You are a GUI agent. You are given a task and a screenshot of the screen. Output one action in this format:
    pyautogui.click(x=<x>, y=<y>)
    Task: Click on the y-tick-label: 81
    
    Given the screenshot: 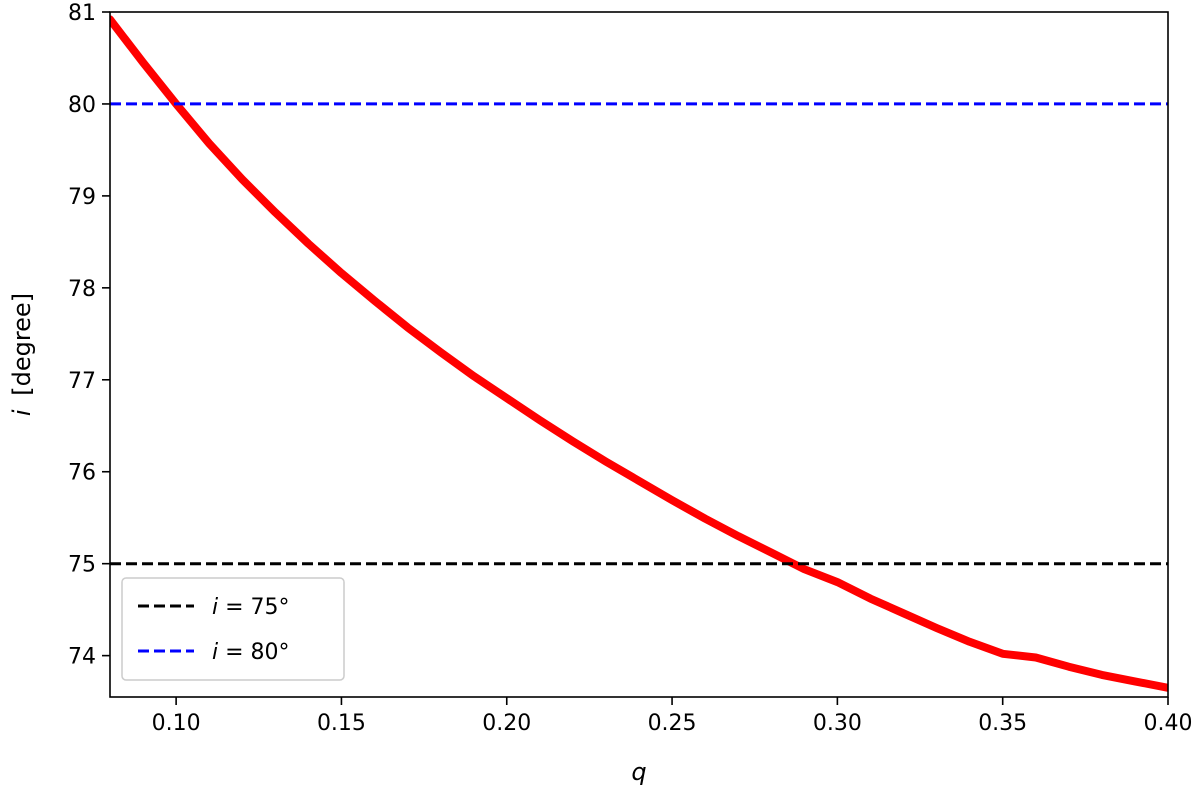 What is the action you would take?
    pyautogui.click(x=82, y=13)
    